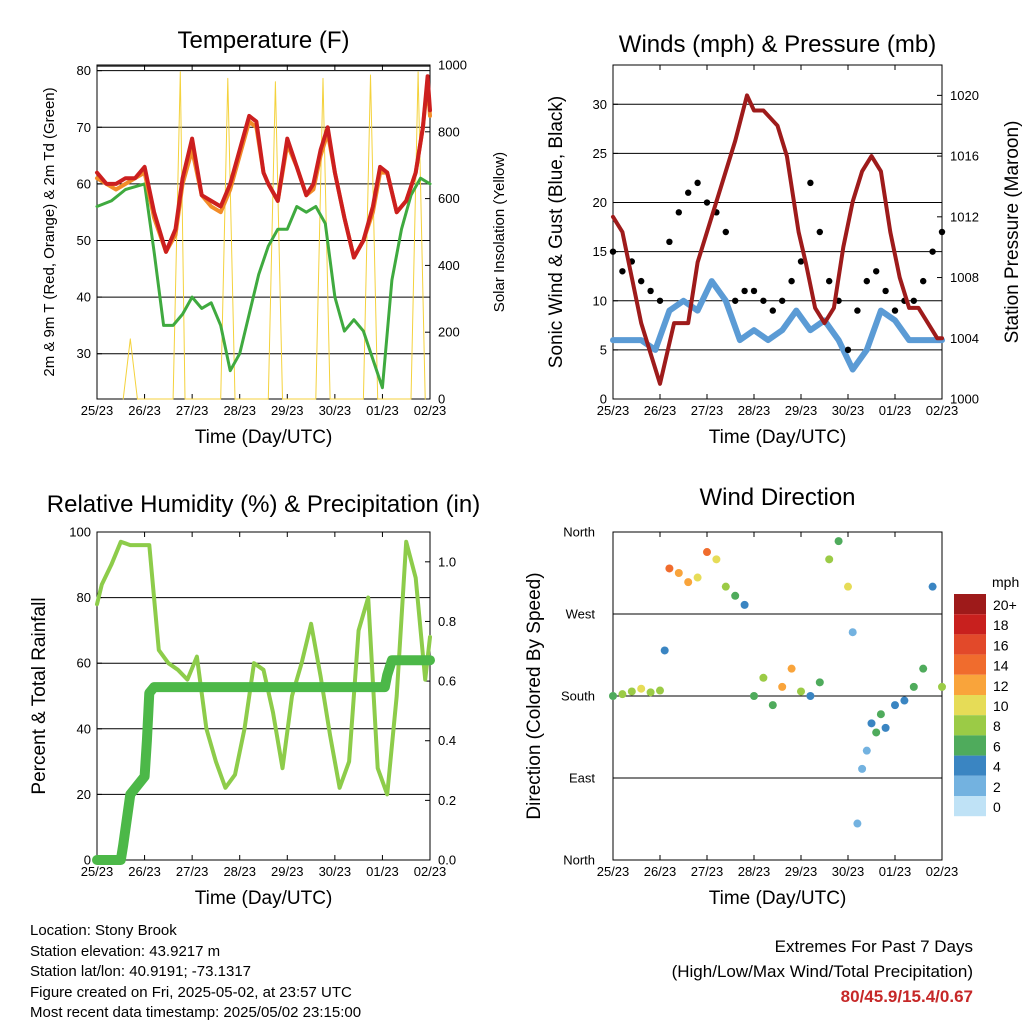  Describe the element at coordinates (964, 338) in the screenshot. I see `y-tick-label-right: 1004` at that location.